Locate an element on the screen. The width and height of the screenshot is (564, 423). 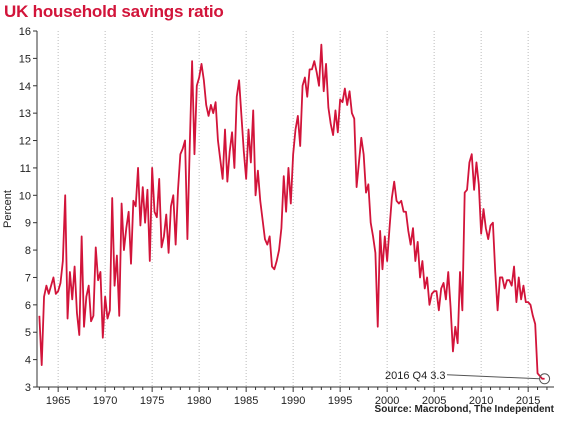
x-tick-label-2015: 2015 is located at coordinates (528, 401).